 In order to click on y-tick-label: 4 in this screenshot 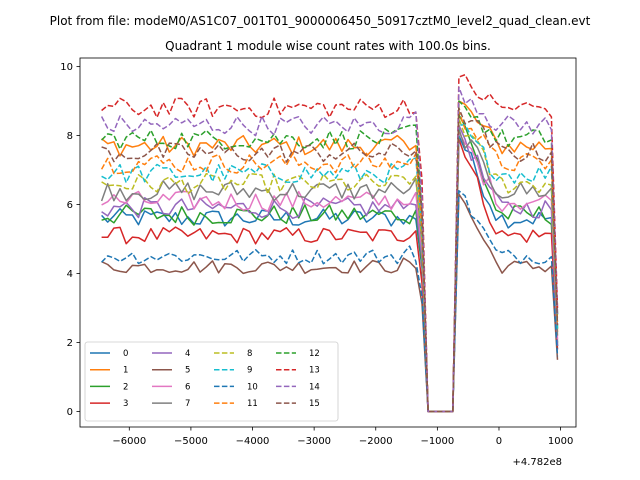, I will do `click(70, 274)`.